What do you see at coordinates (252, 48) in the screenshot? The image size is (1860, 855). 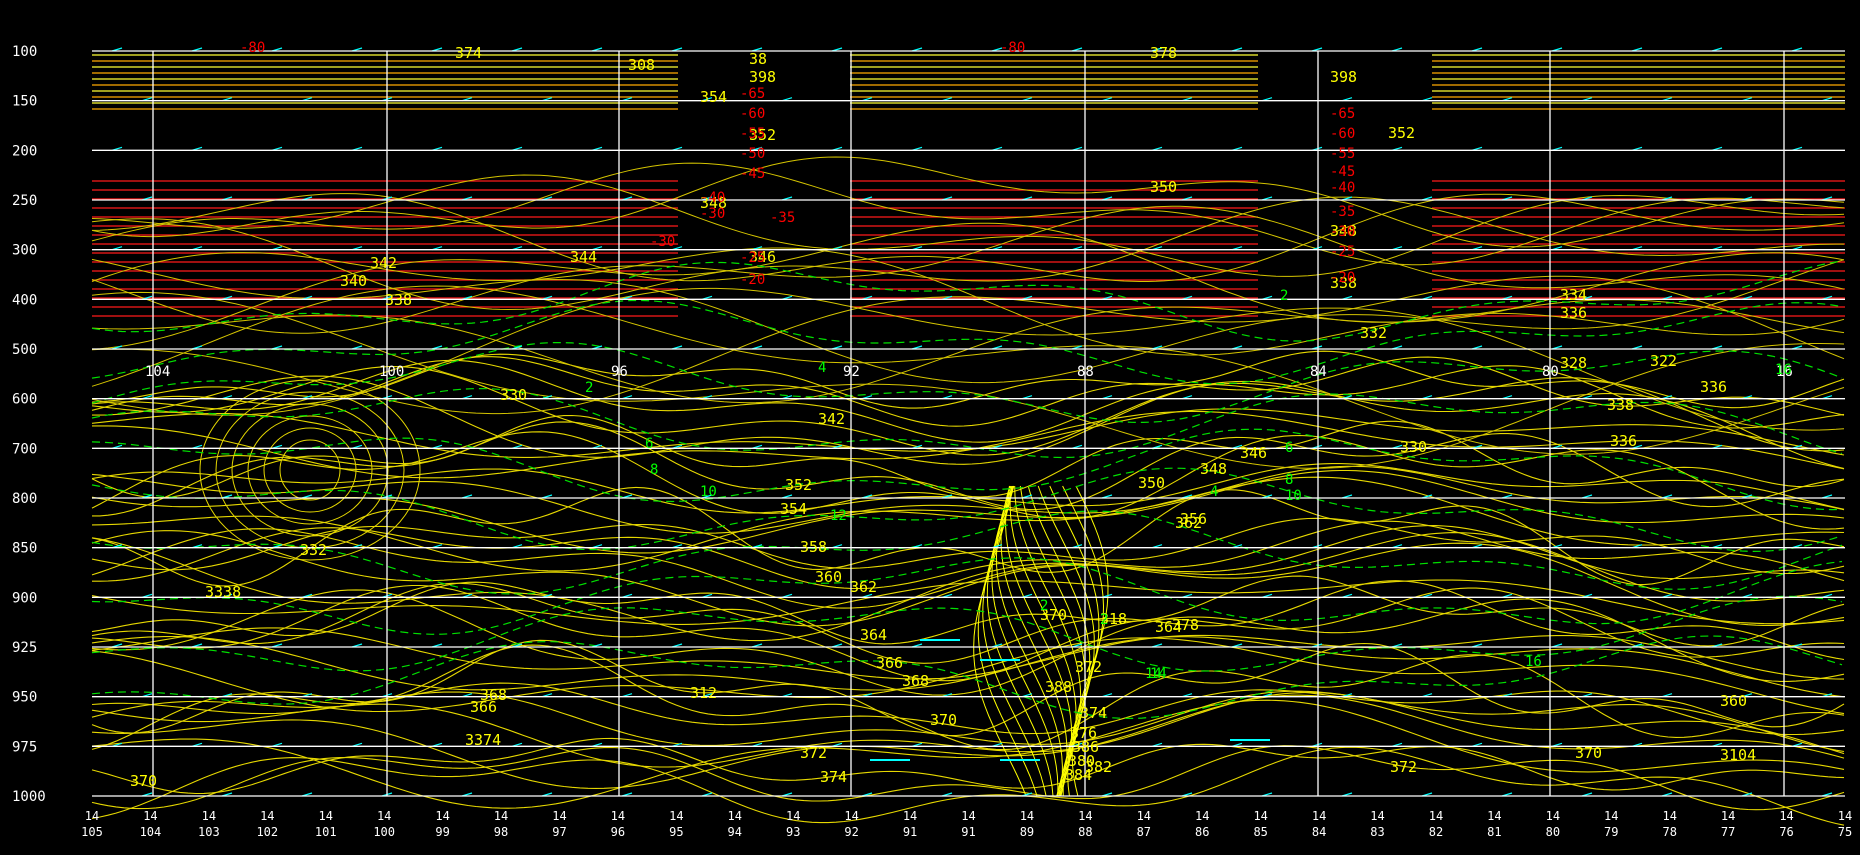 I see `temperature-label: -80` at bounding box center [252, 48].